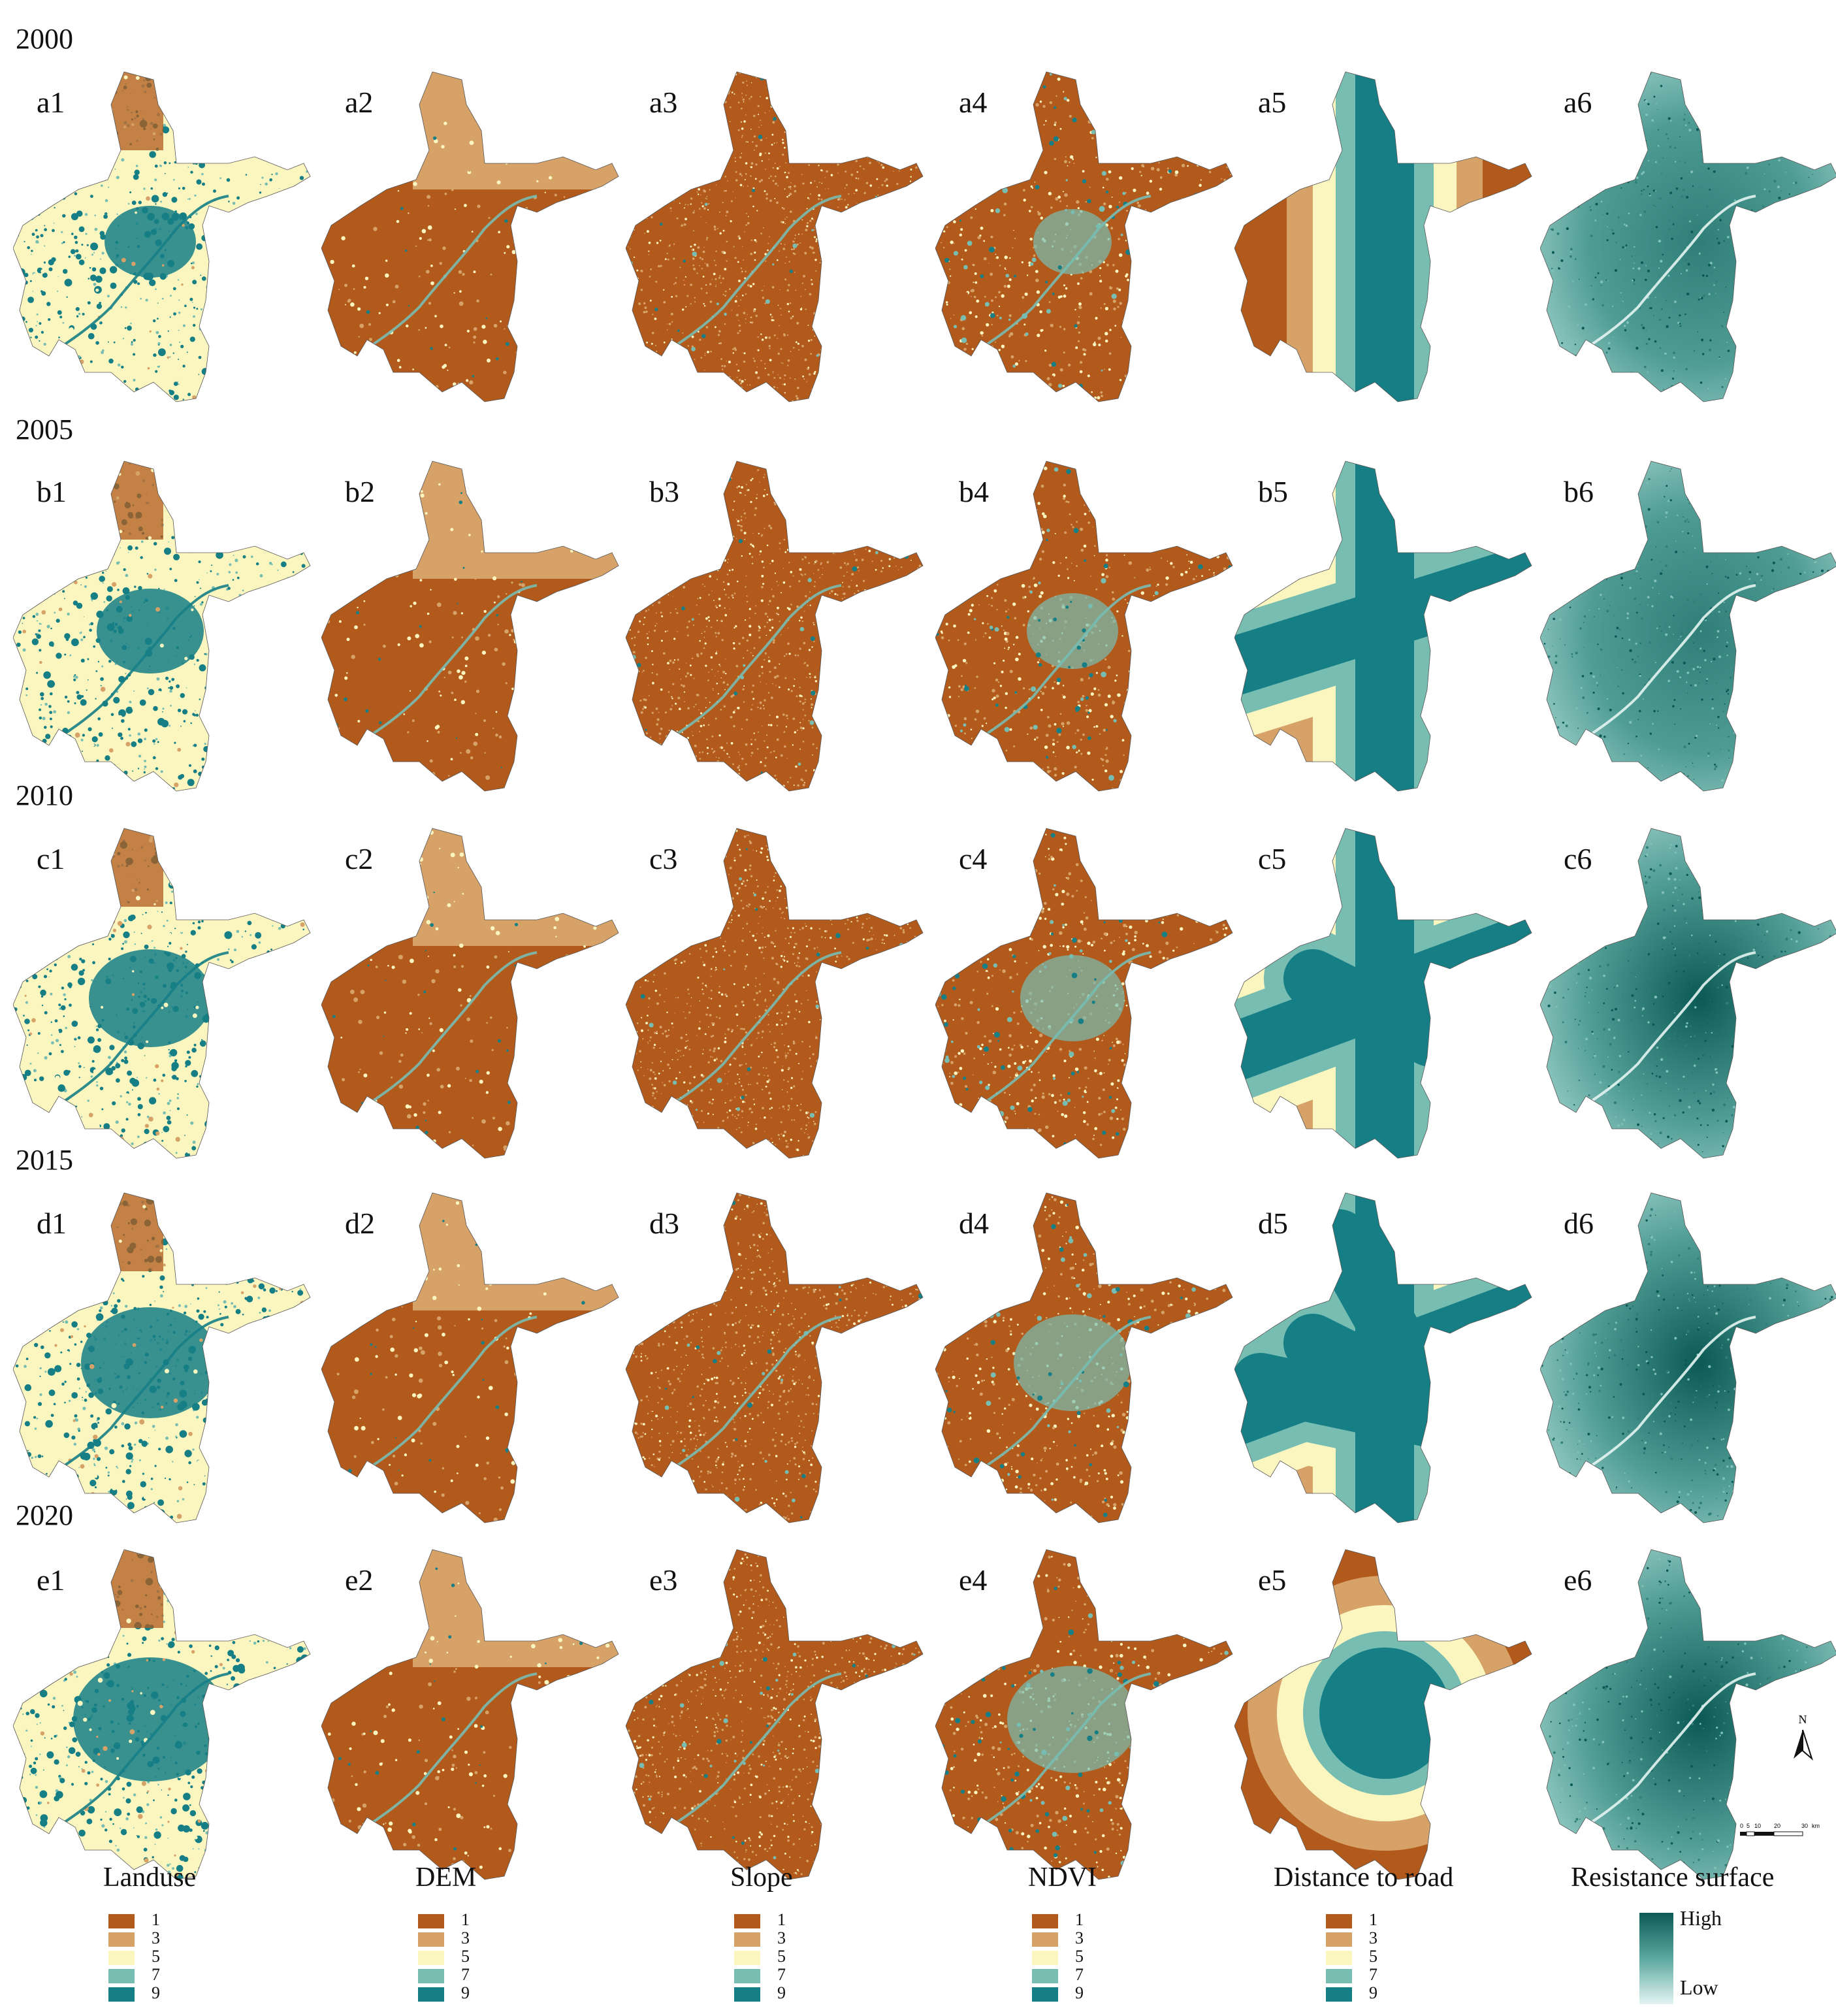 The height and width of the screenshot is (2016, 1836). Describe the element at coordinates (1387, 235) in the screenshot. I see `map-panel-a5` at that location.